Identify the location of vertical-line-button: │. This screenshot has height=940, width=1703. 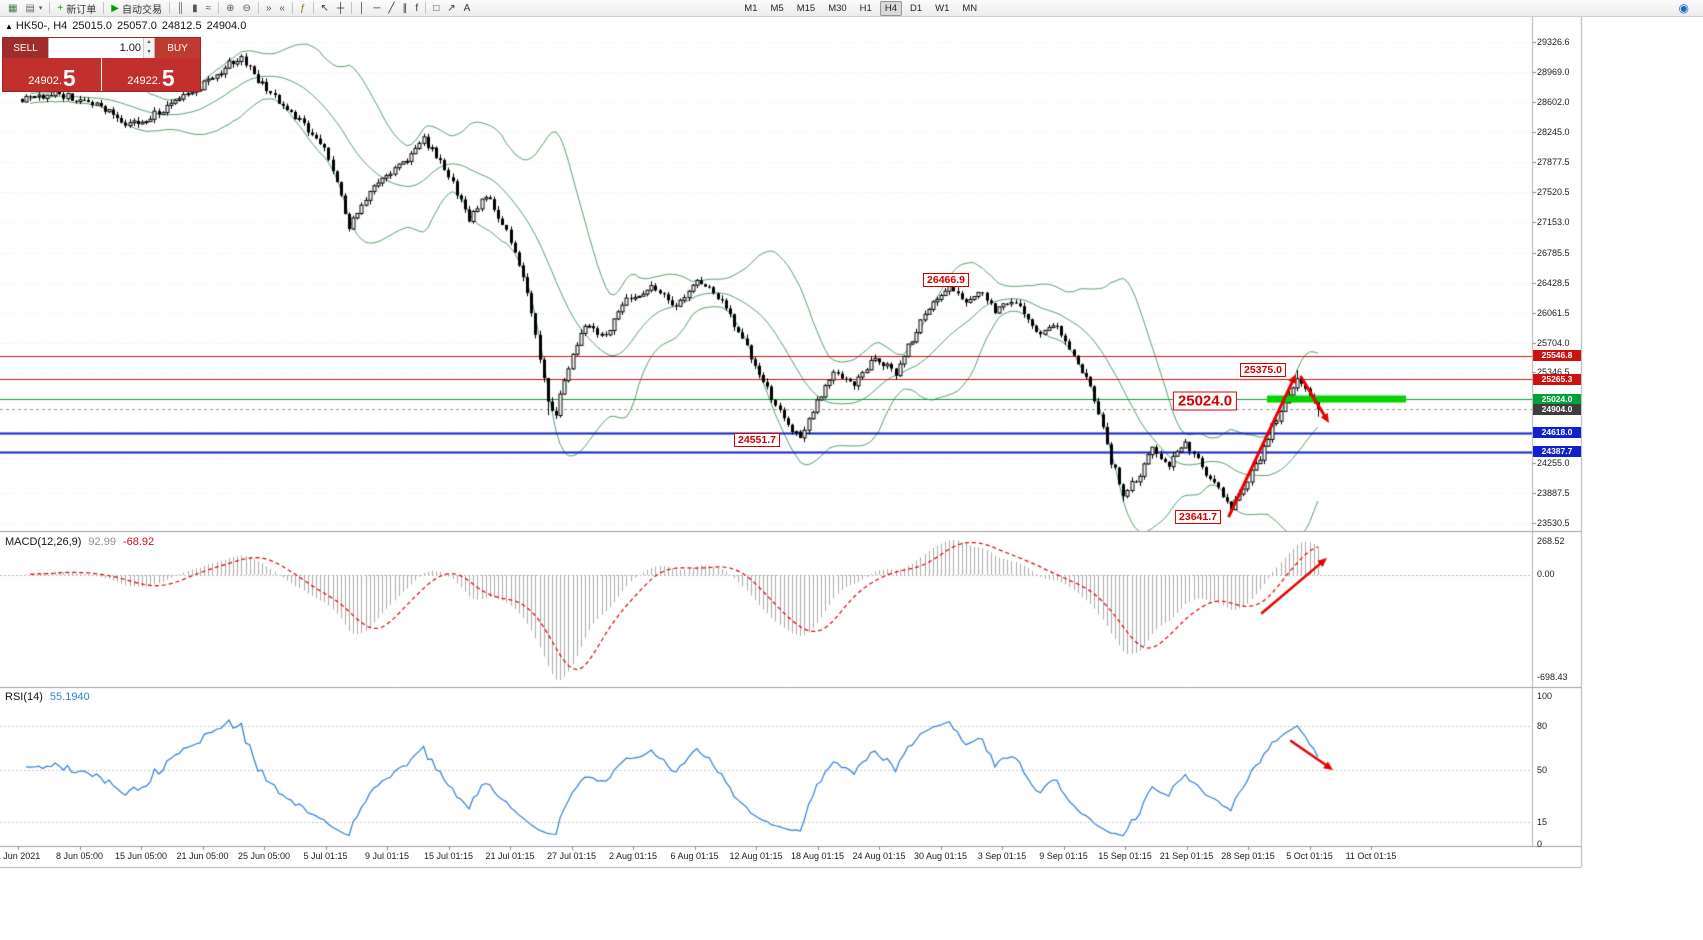
(362, 8).